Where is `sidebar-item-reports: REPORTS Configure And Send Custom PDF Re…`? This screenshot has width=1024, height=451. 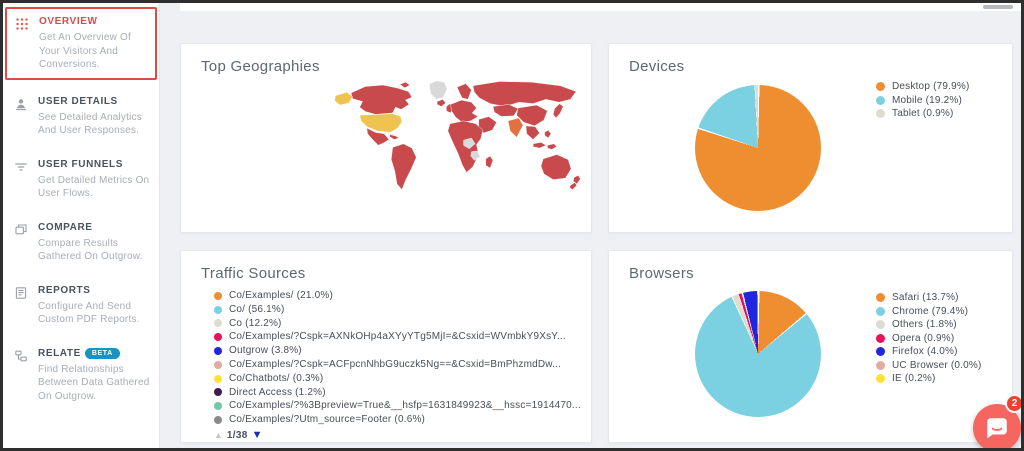 sidebar-item-reports: REPORTS Configure And Send Custom PDF Re… is located at coordinates (81, 305).